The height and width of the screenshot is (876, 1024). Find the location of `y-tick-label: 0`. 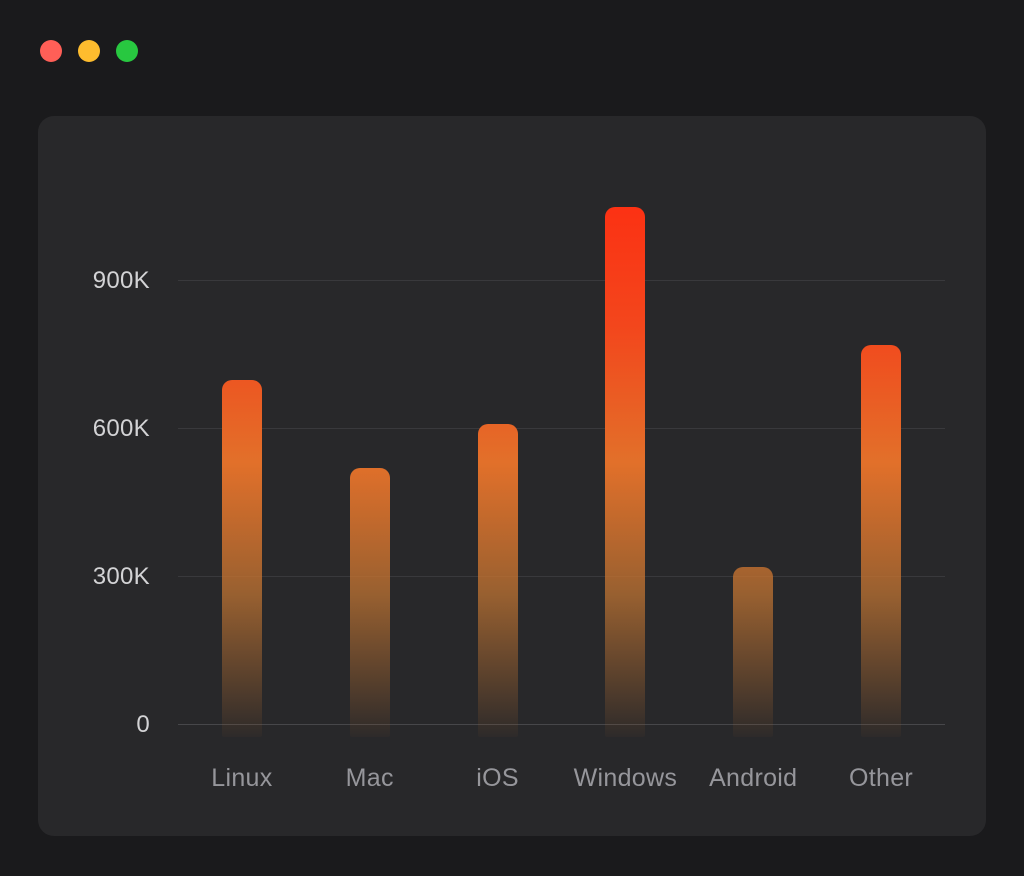

y-tick-label: 0 is located at coordinates (143, 724).